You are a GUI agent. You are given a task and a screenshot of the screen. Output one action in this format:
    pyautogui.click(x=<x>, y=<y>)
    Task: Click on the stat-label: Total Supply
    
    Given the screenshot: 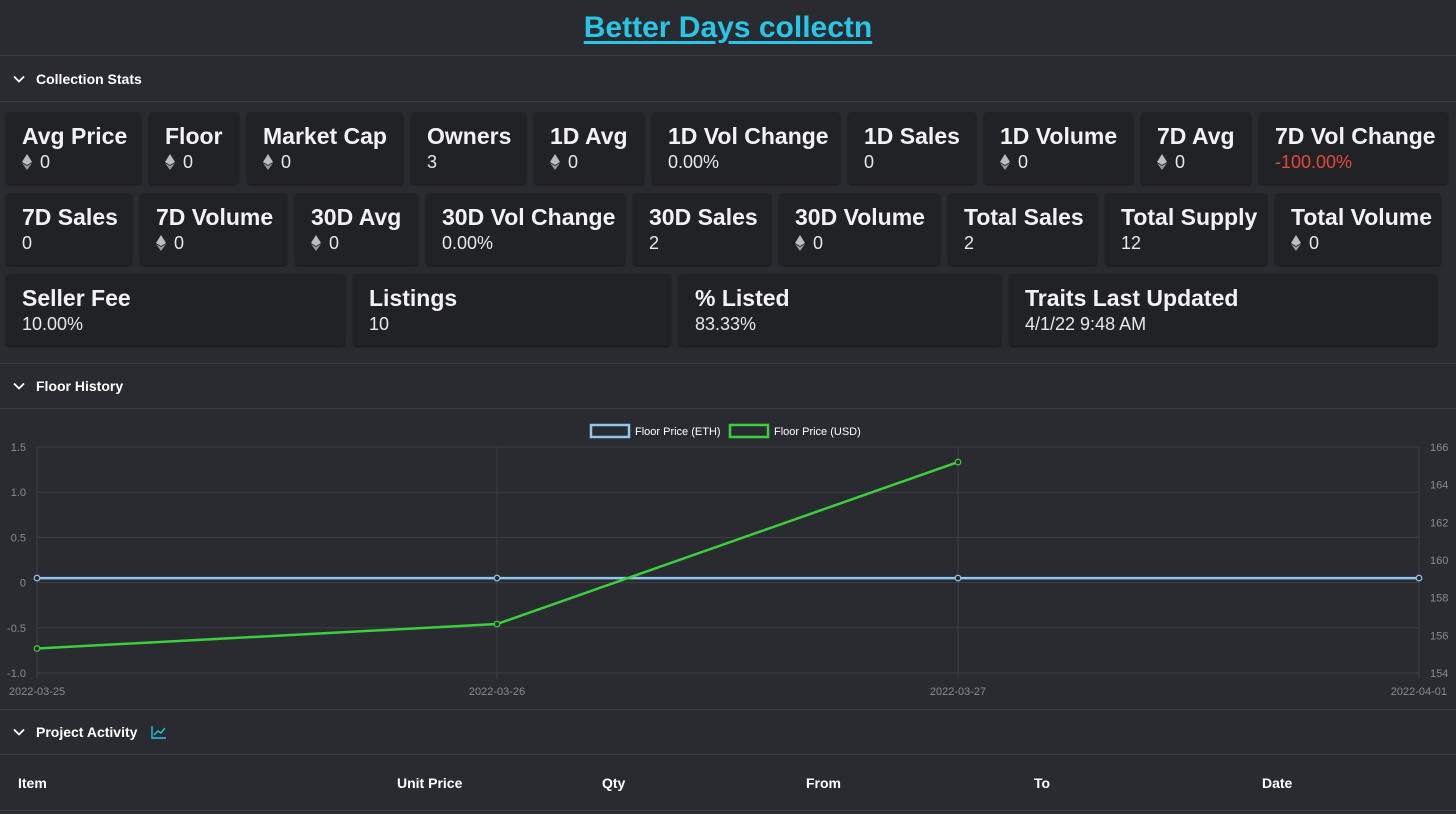 What is the action you would take?
    pyautogui.click(x=1189, y=217)
    